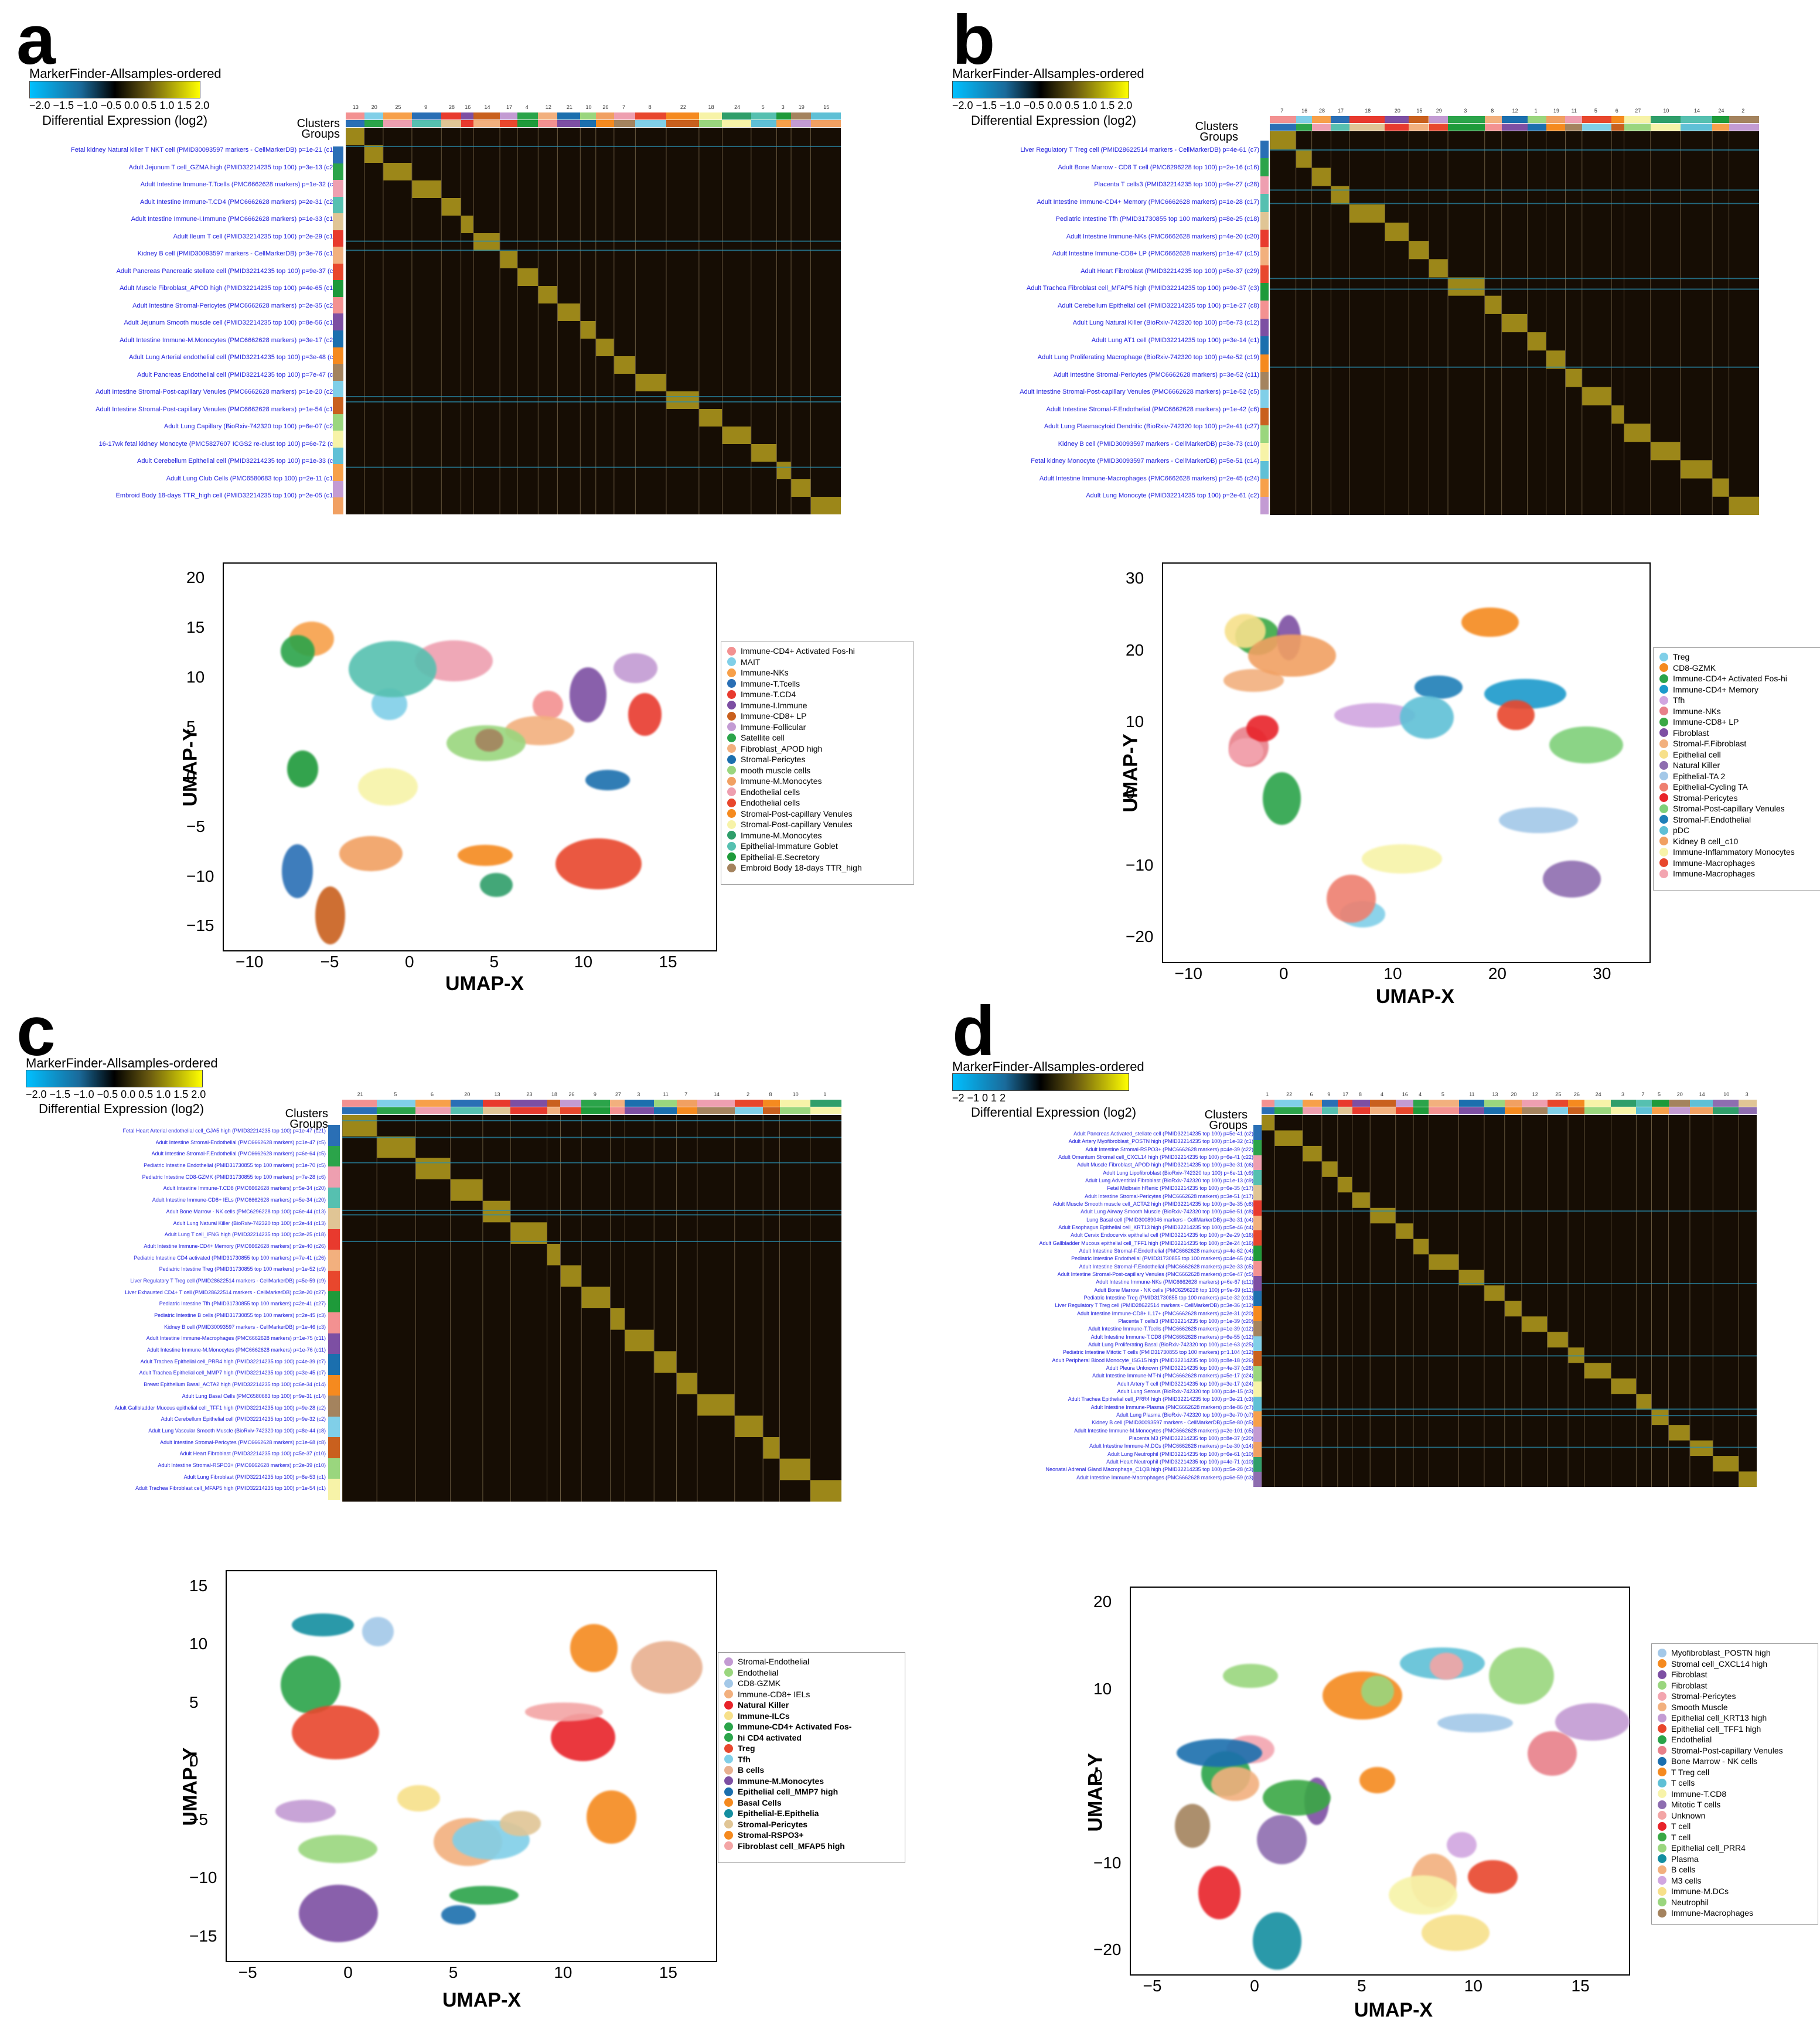  I want to click on legend-item: Stromal-Pericytes, so click(1737, 798).